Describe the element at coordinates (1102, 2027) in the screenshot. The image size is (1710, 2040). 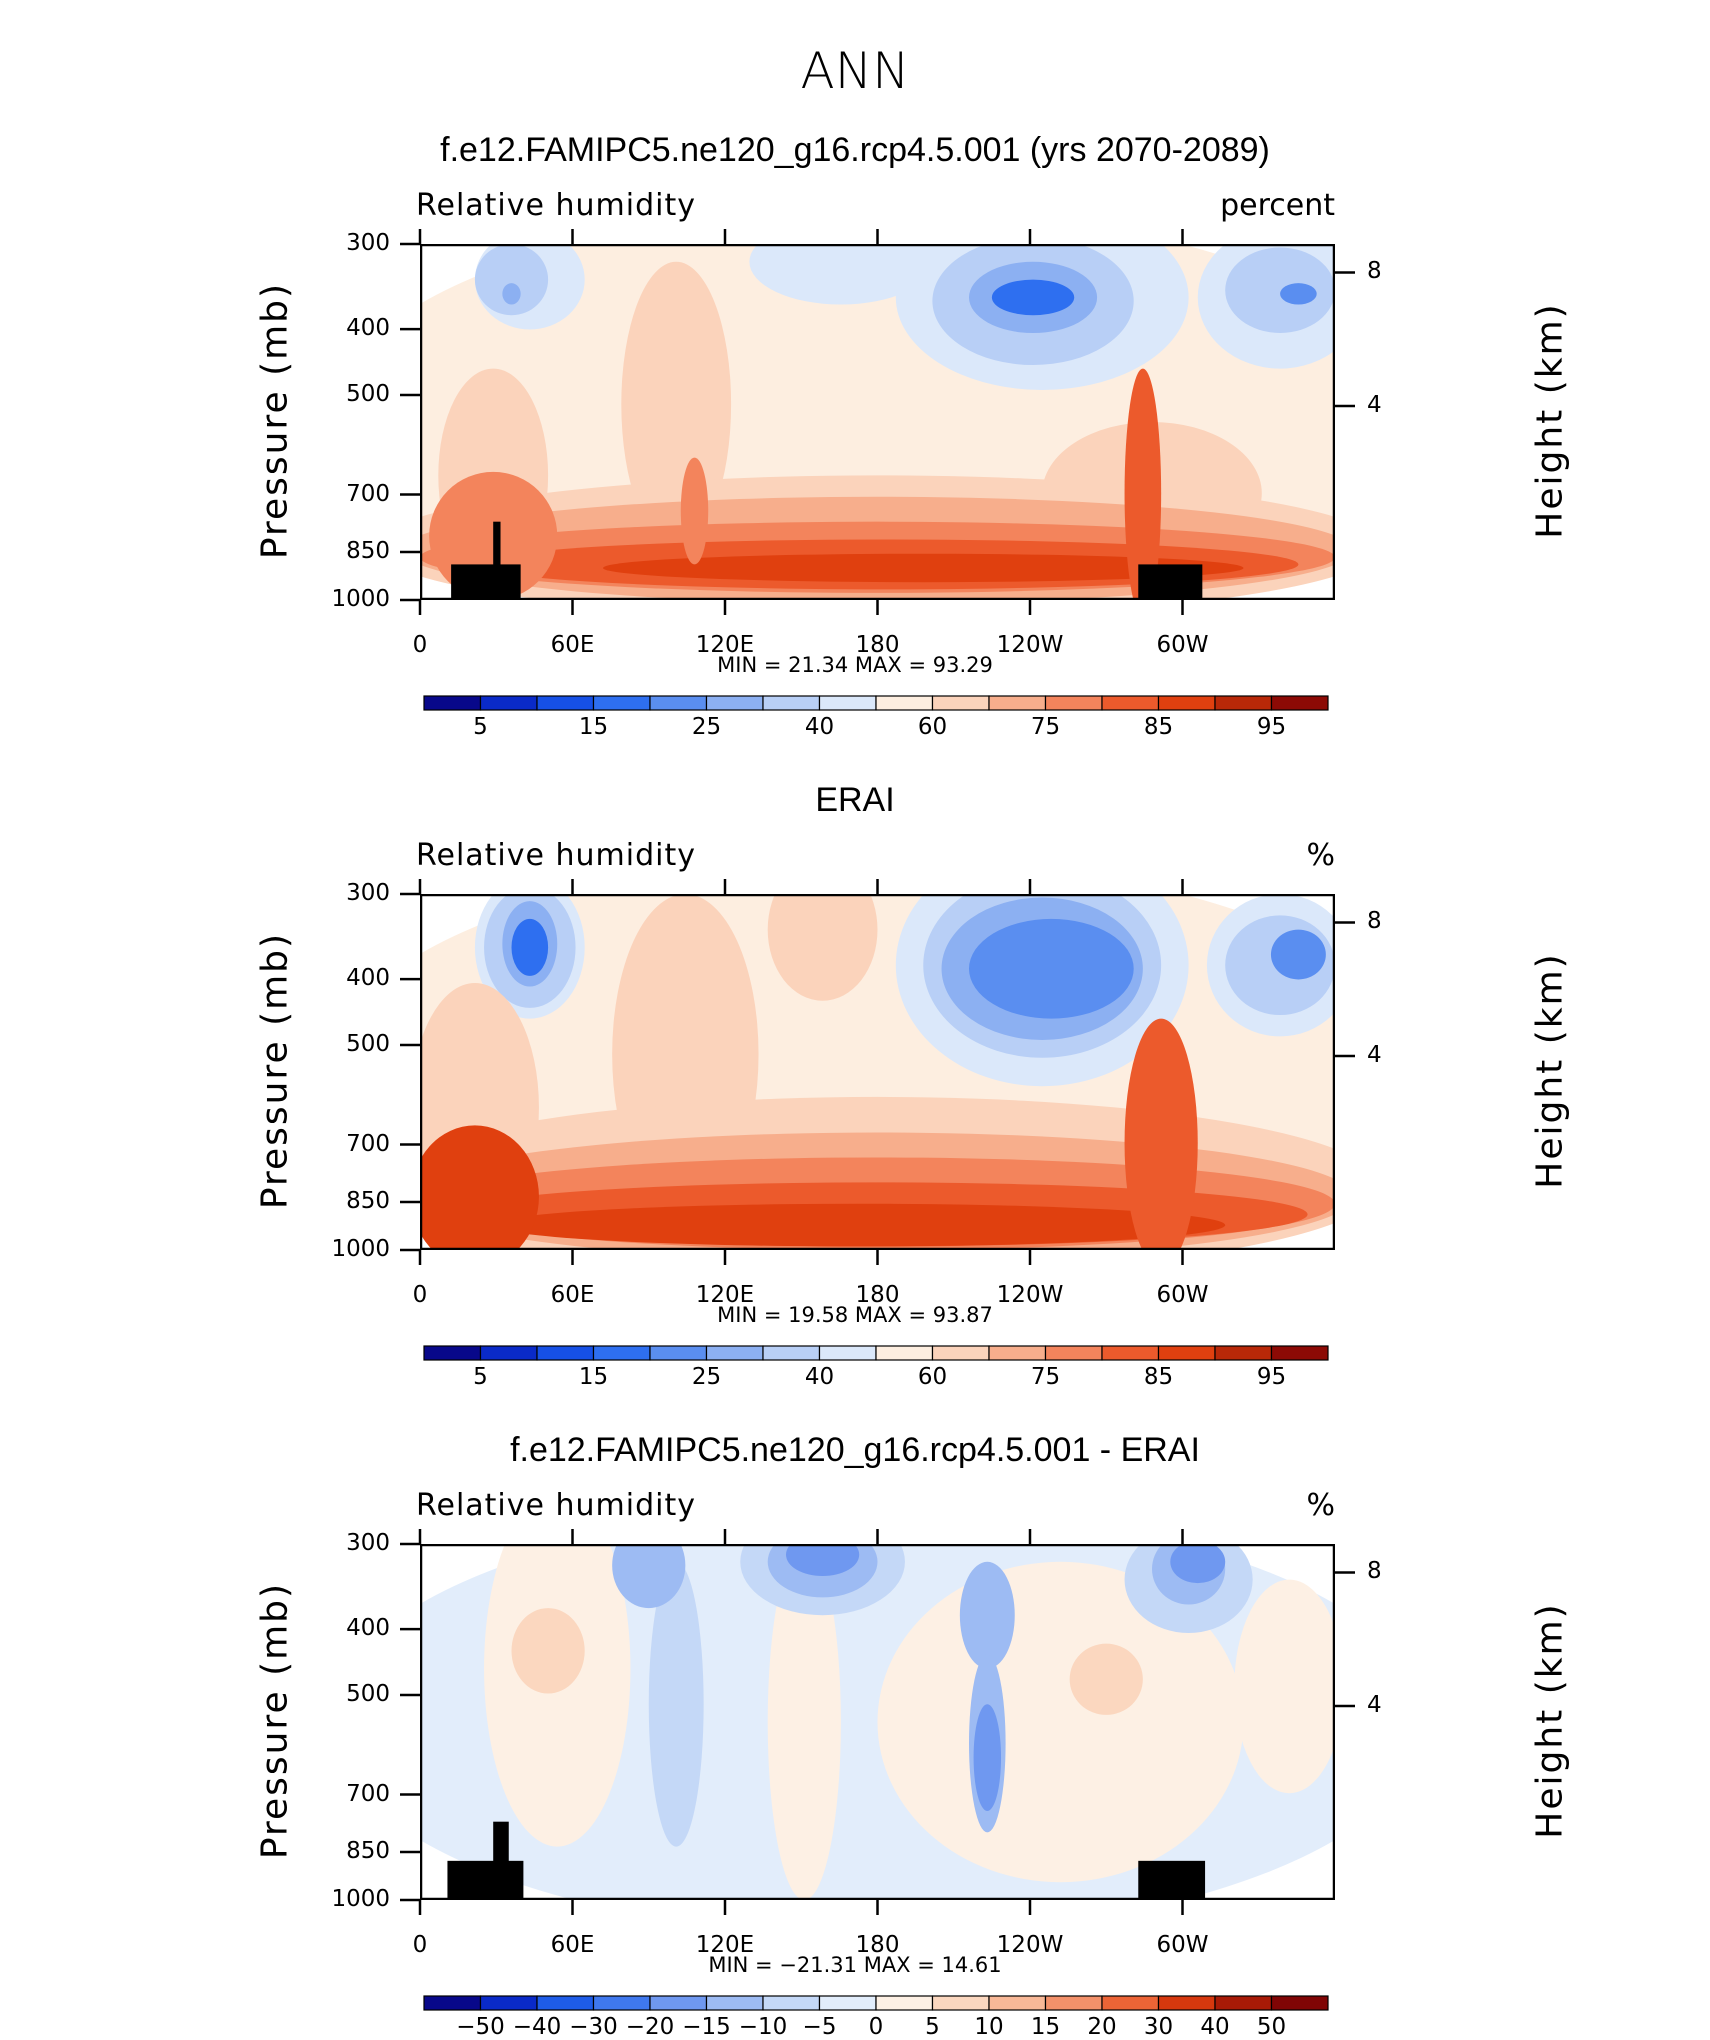
I see `colorbar-label: 20` at that location.